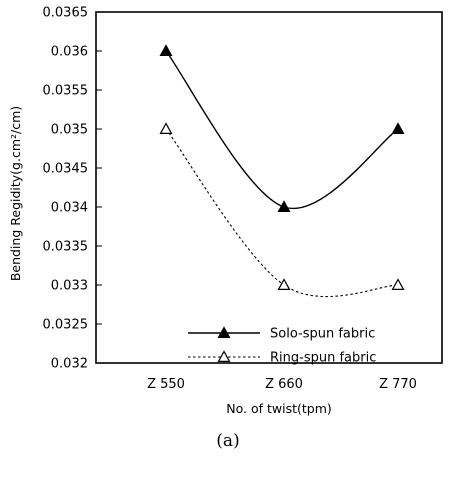 Image resolution: width=455 pixels, height=479 pixels. Describe the element at coordinates (15, 193) in the screenshot. I see `y-axis-label: Bending Regidity(g.cm²/cm)` at that location.